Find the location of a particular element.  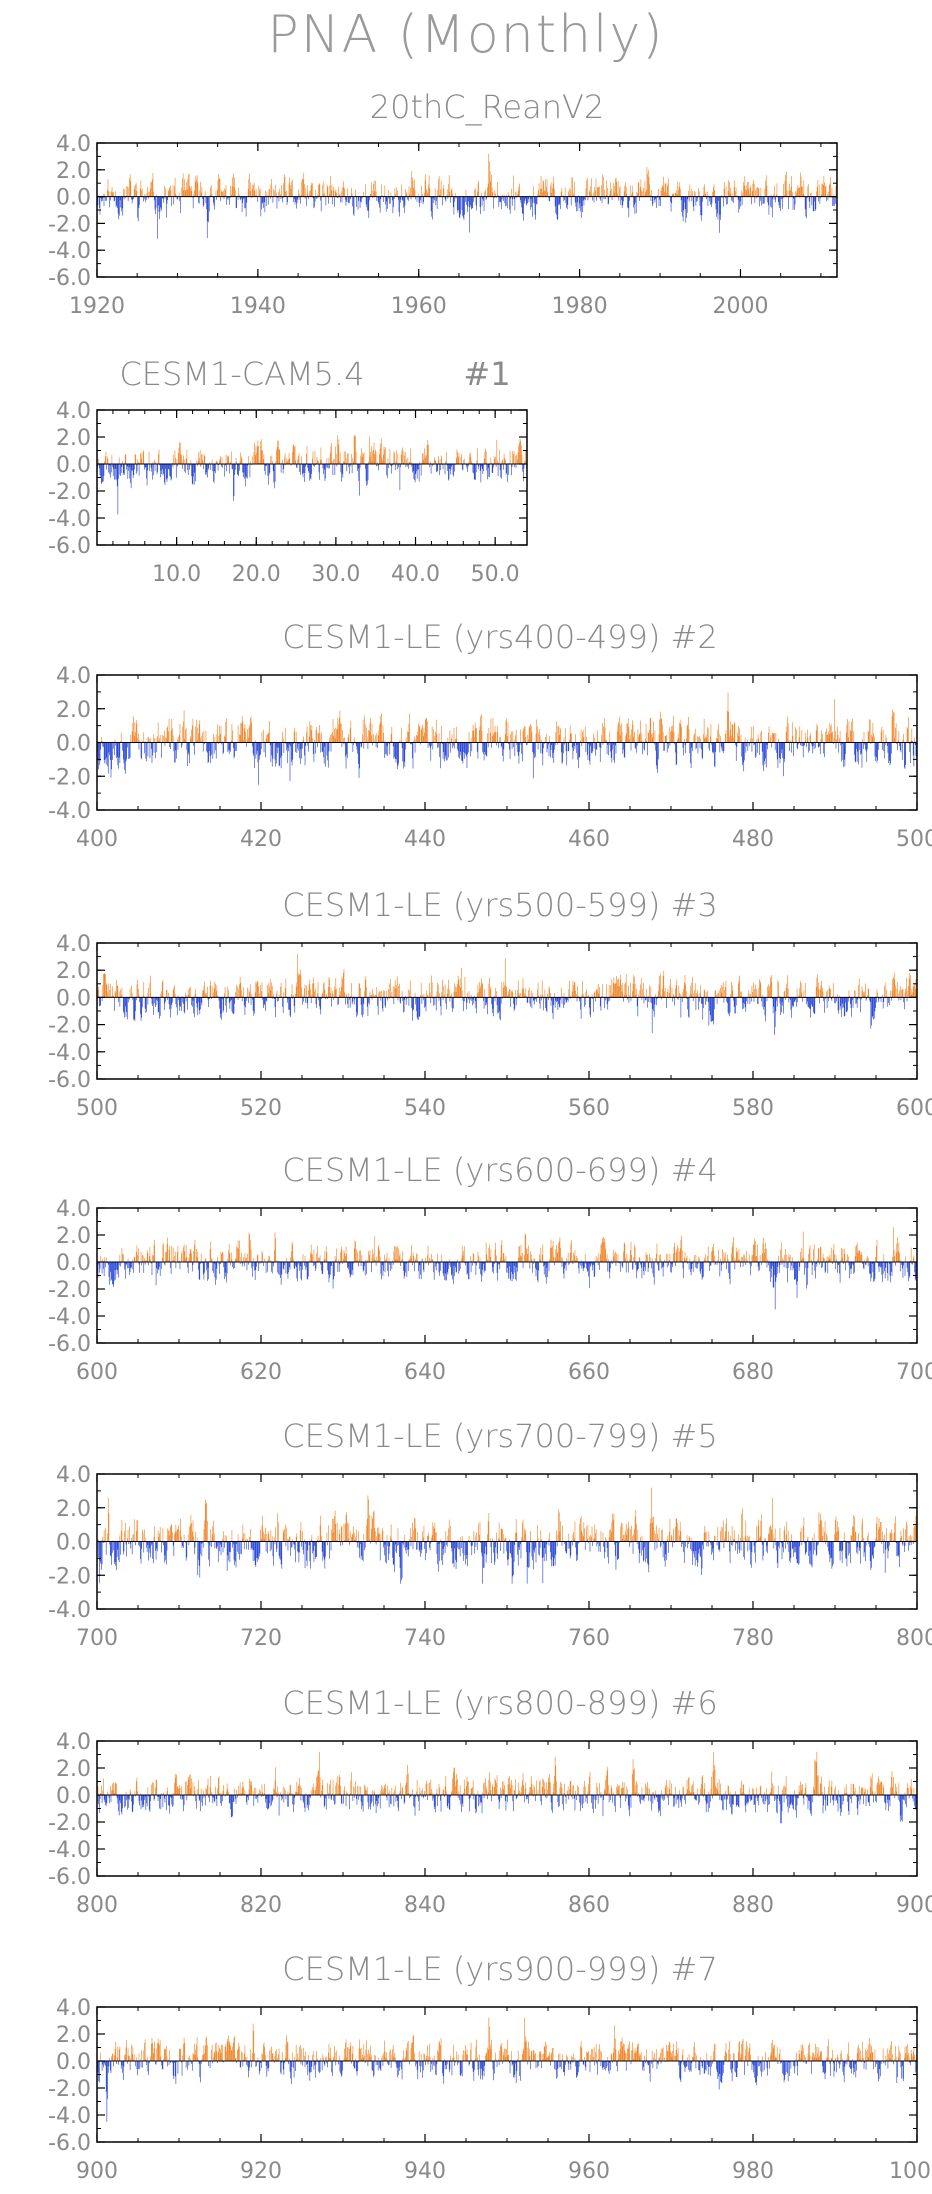

y-tick-label: -6.0 is located at coordinates (69, 546).